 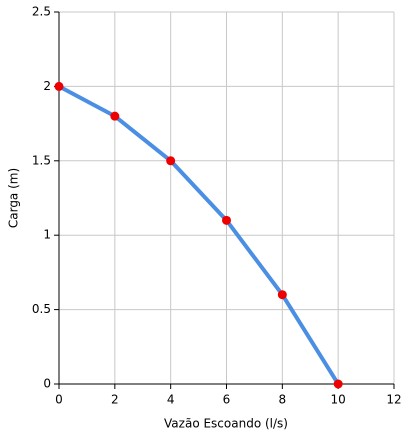 What do you see at coordinates (338, 400) in the screenshot?
I see `x-tick-label: 10` at bounding box center [338, 400].